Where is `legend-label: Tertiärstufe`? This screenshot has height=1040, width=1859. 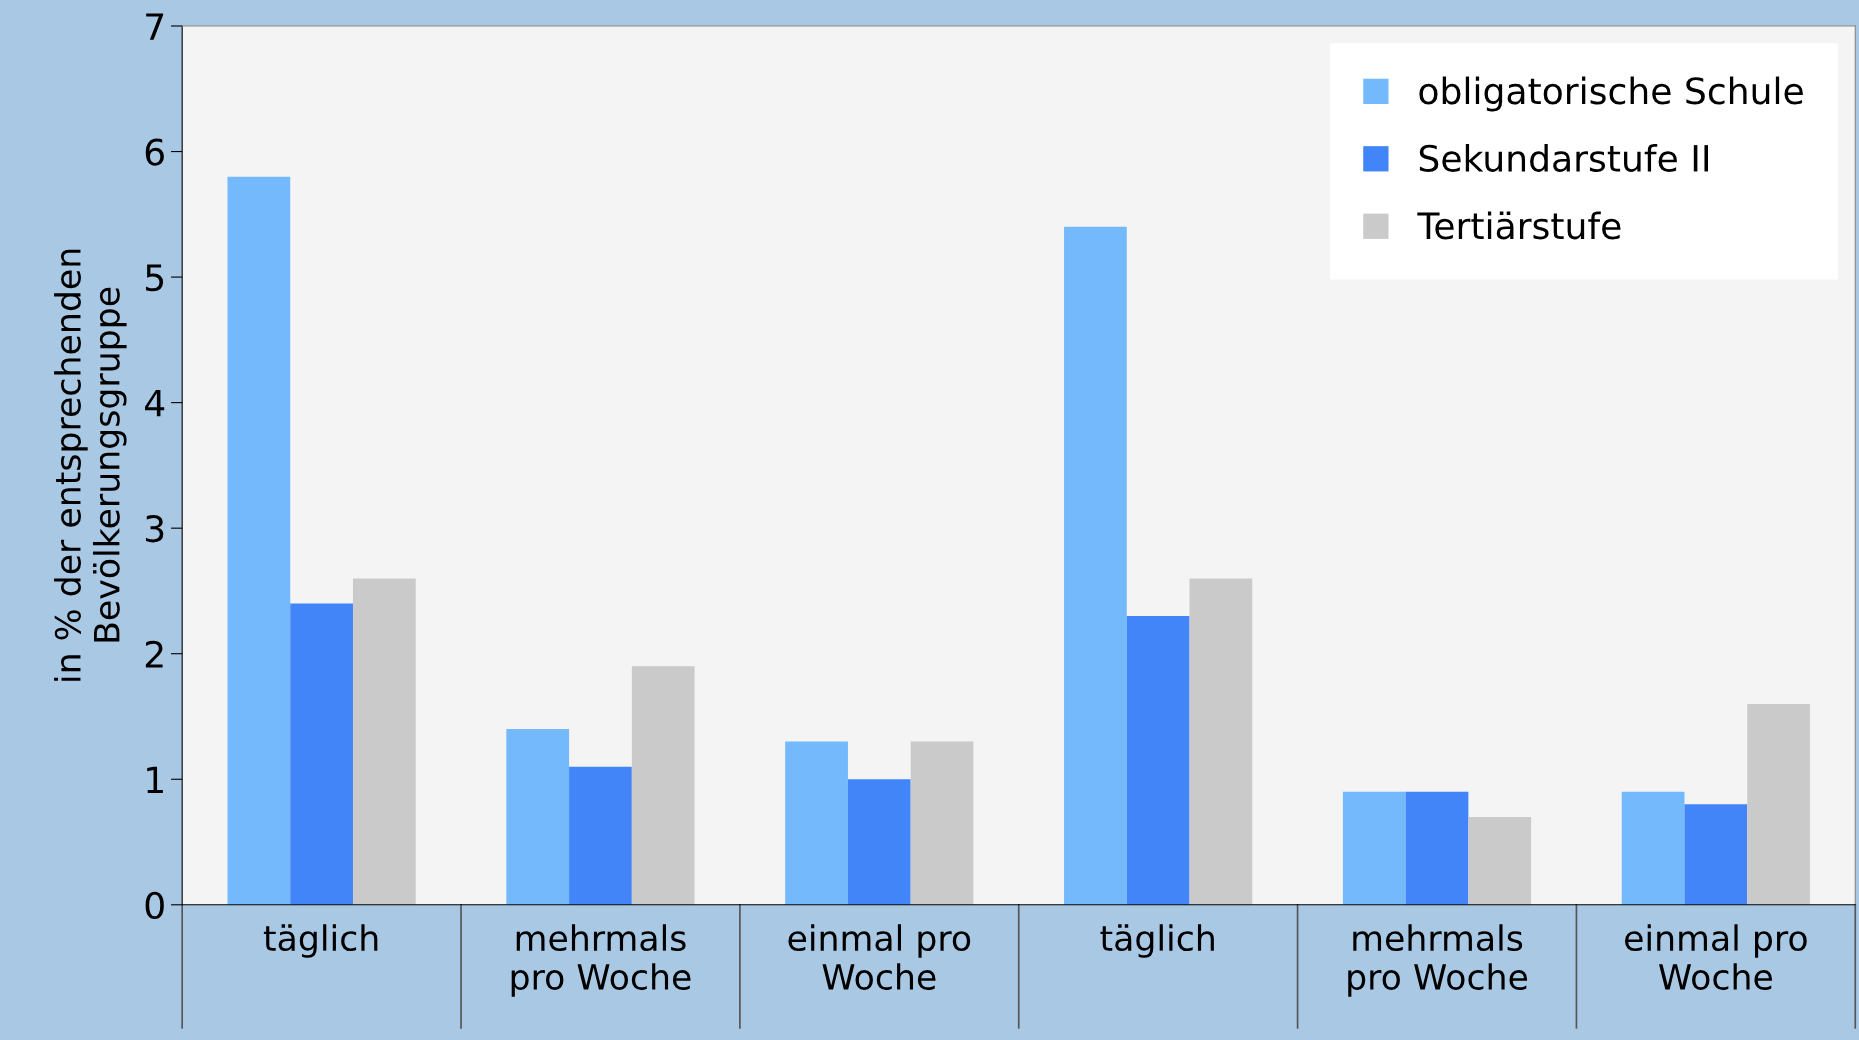 legend-label: Tertiärstufe is located at coordinates (1519, 225).